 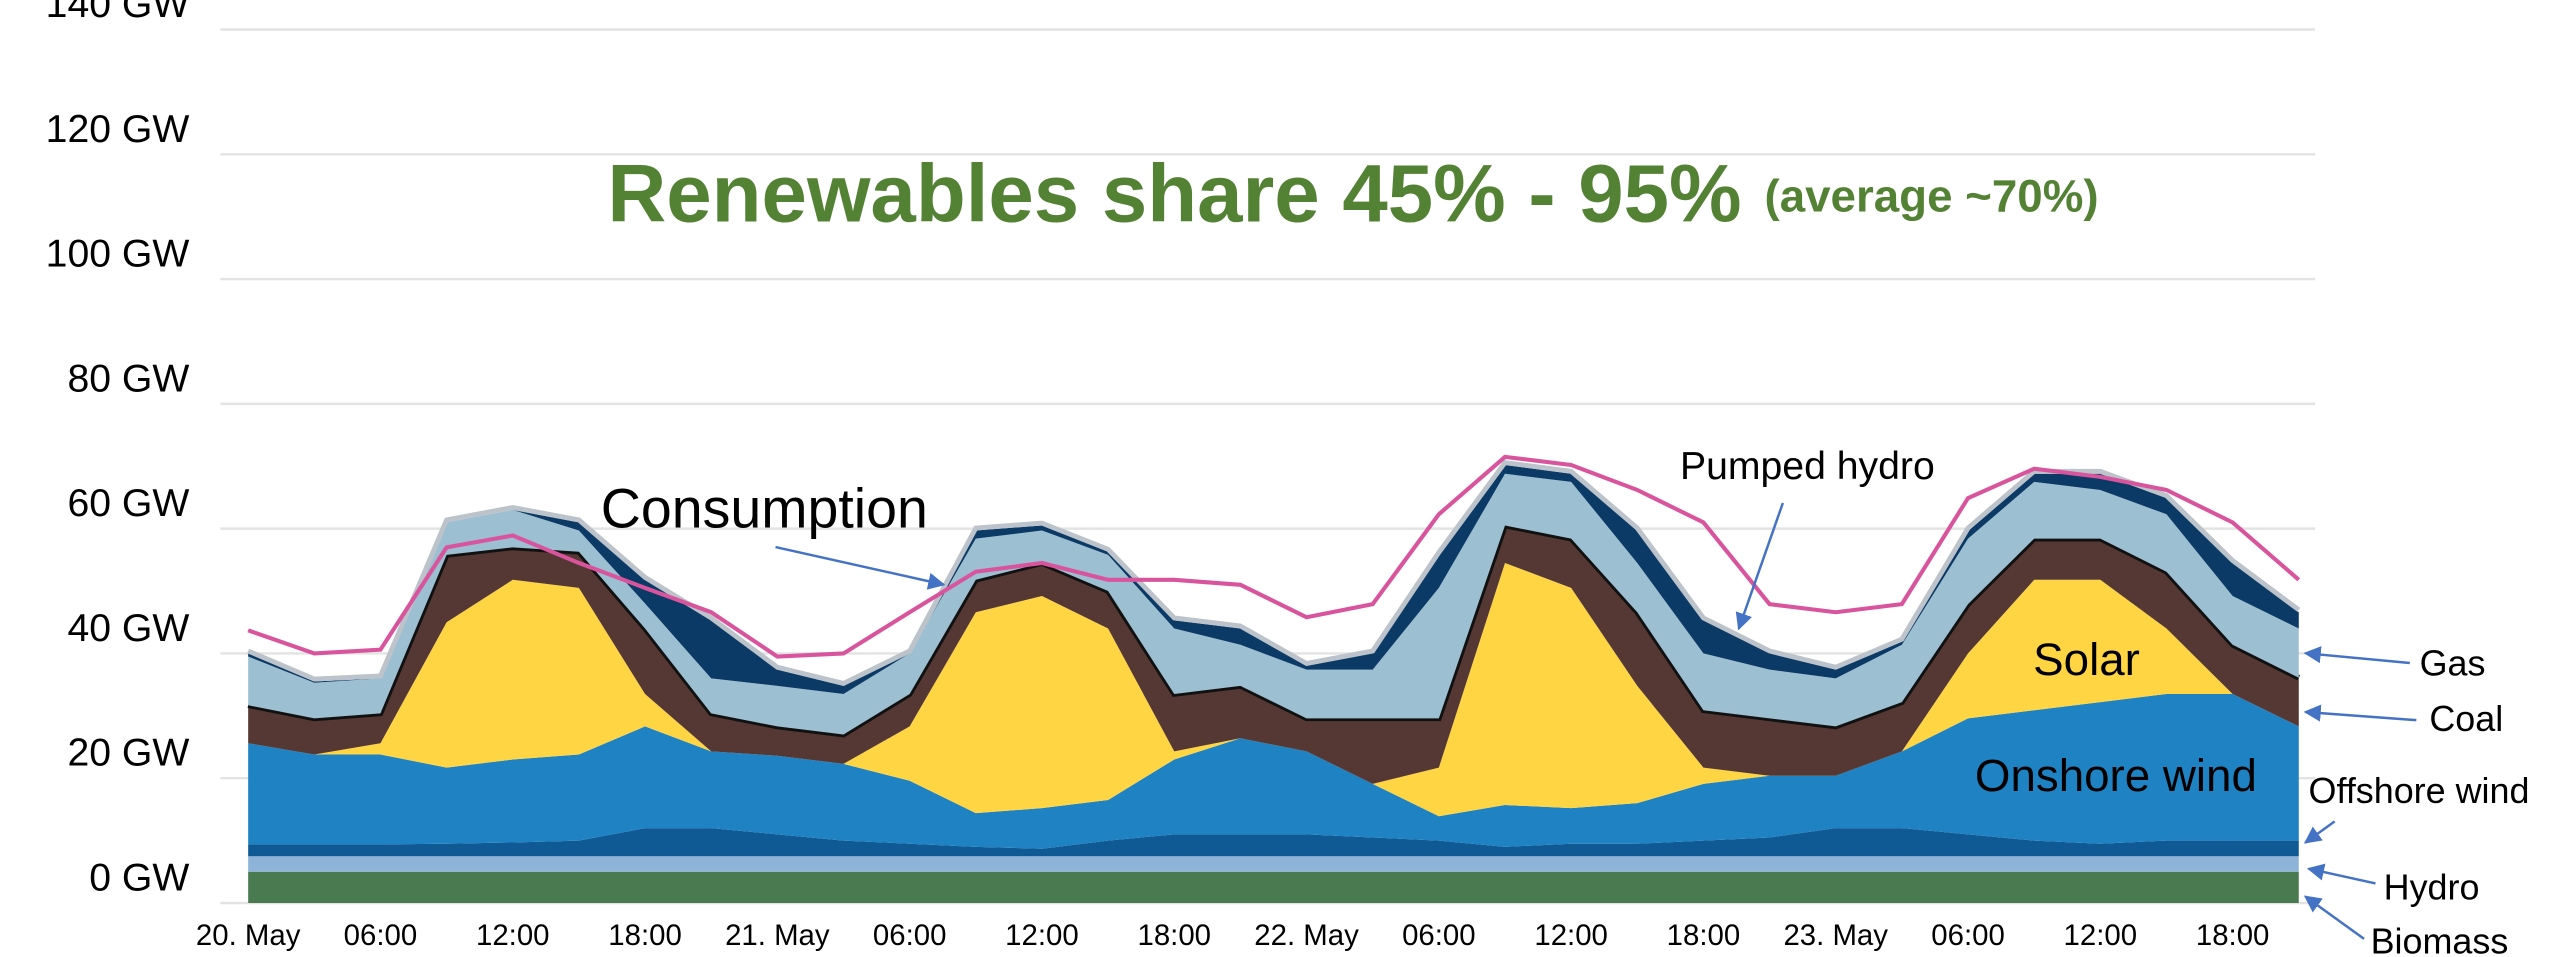 What do you see at coordinates (1306, 935) in the screenshot?
I see `x-tick-label: 22. May` at bounding box center [1306, 935].